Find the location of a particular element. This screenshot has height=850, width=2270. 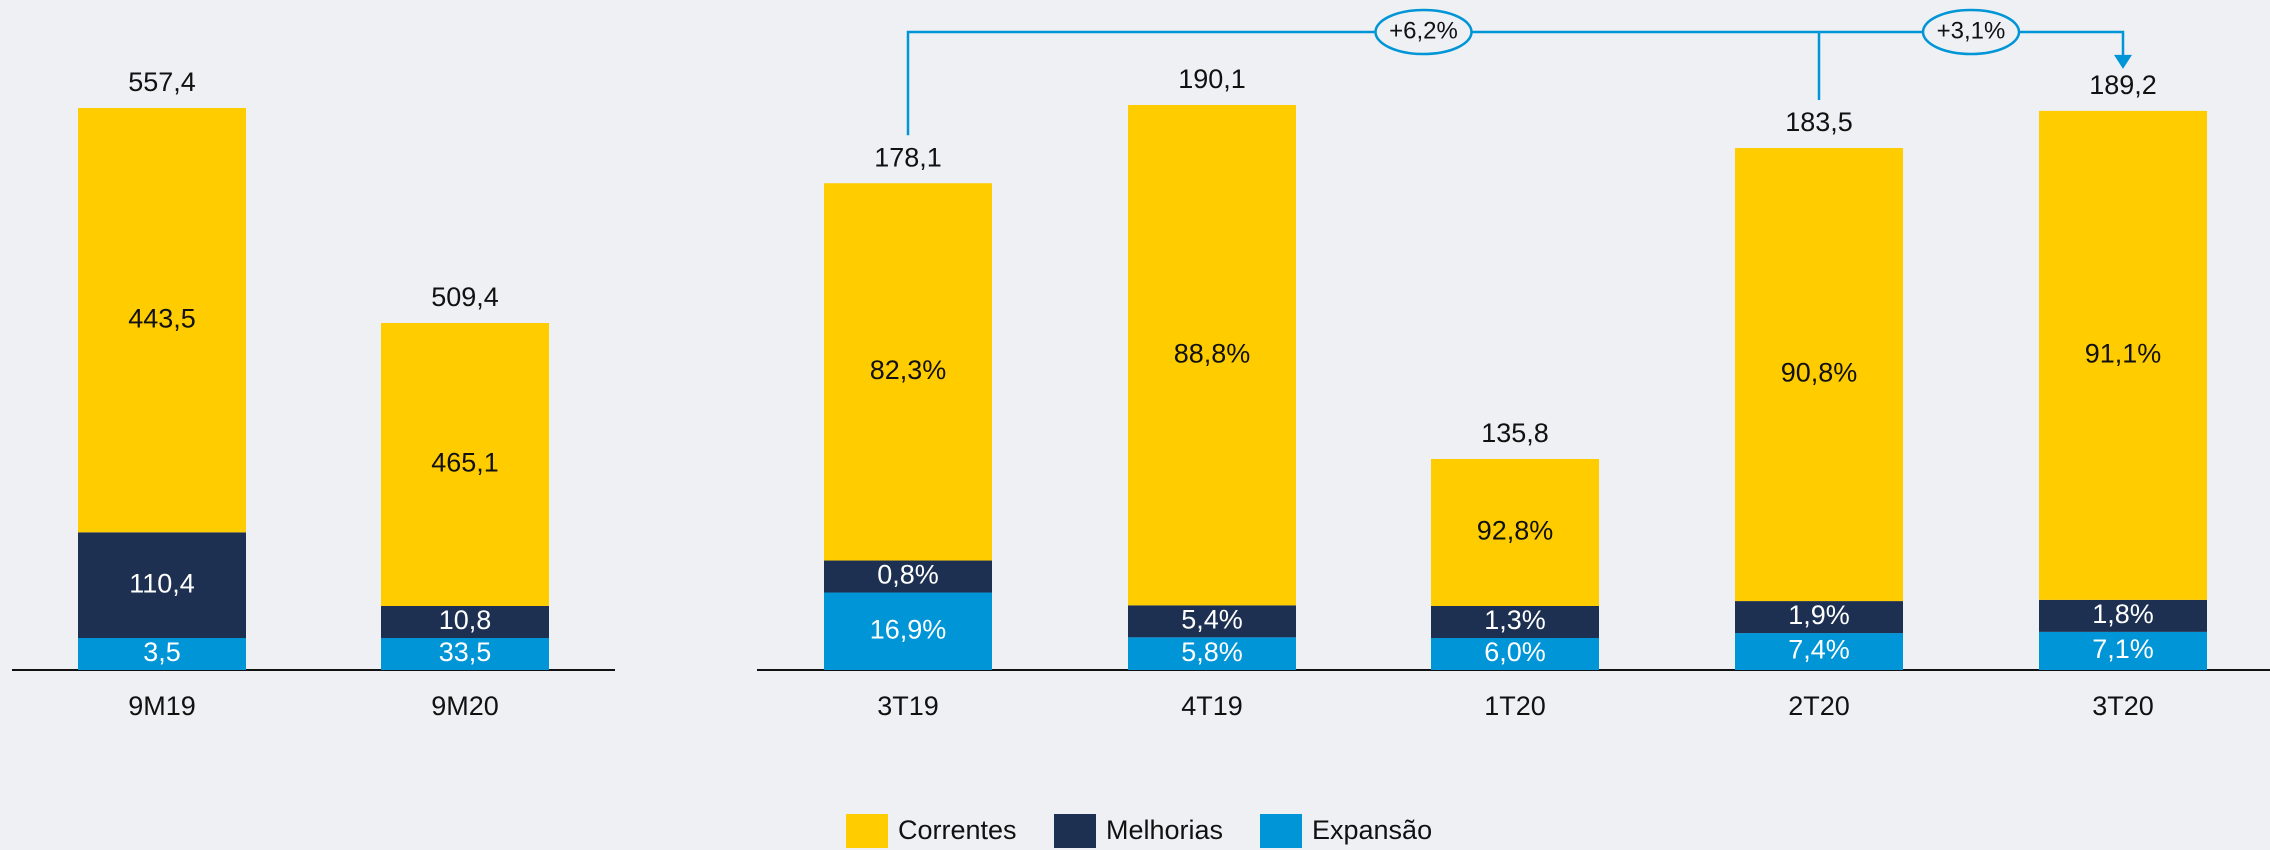

x-tick-label: 1T20 is located at coordinates (1515, 706).